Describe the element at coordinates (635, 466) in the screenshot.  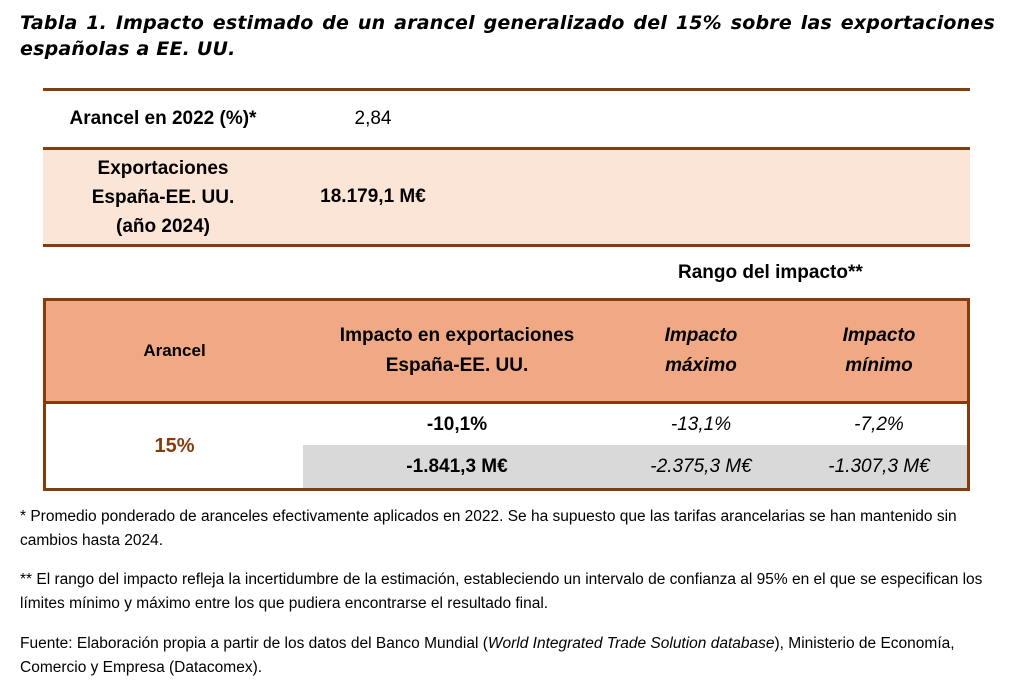
I see `table-row: -1.841,3 M€ -2.375,3 M€ -1.307,3 M€` at that location.